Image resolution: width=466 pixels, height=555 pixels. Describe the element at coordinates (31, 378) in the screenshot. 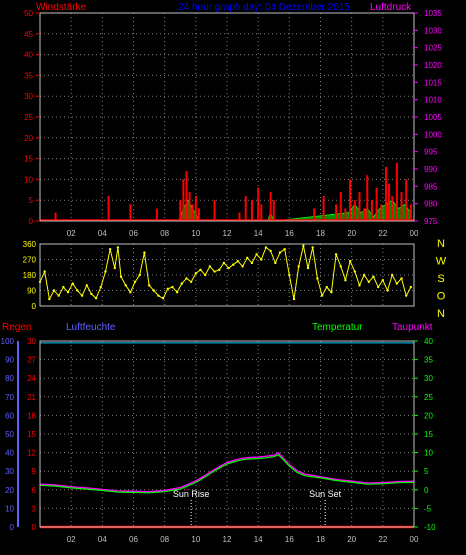

I see `rain-axis-tick-label: 24` at that location.